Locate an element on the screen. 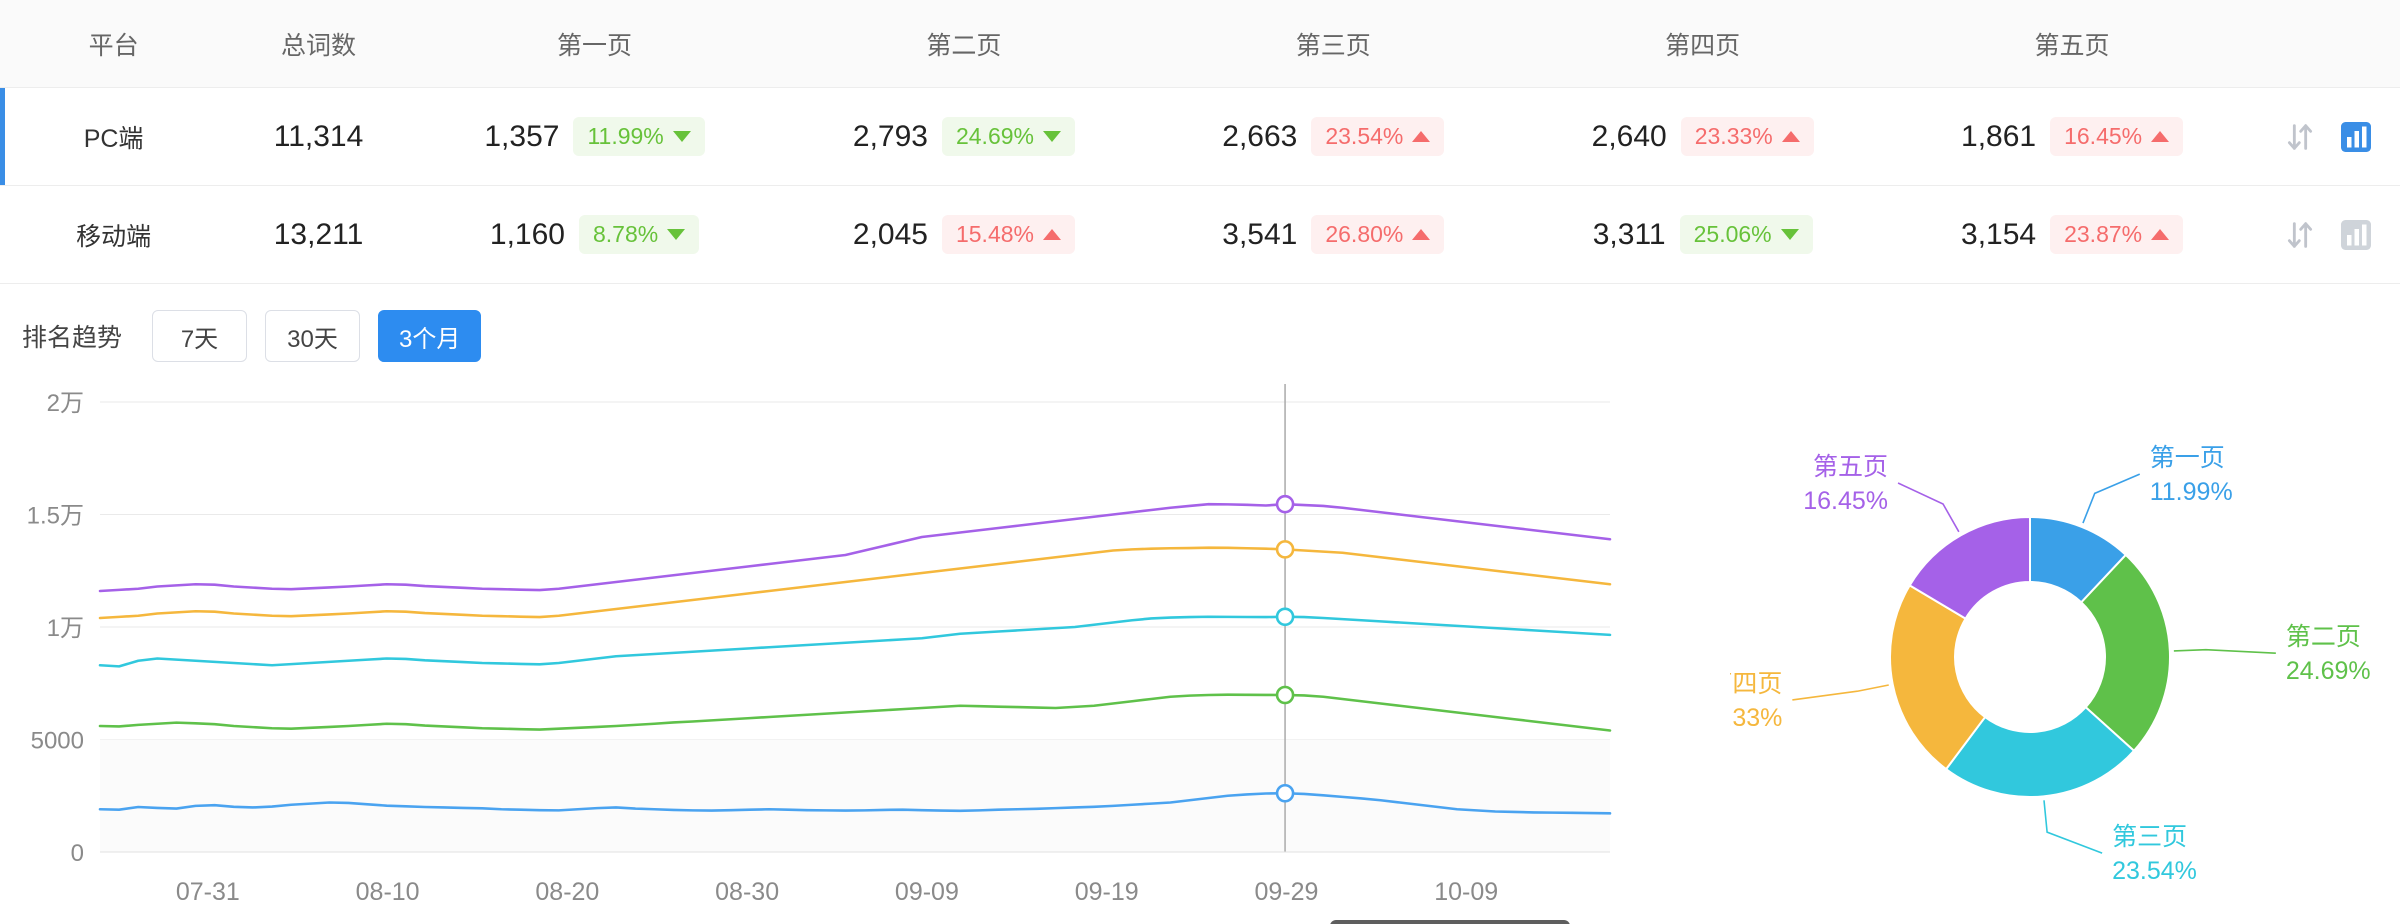  svg-text: 24.69% is located at coordinates (2328, 671).